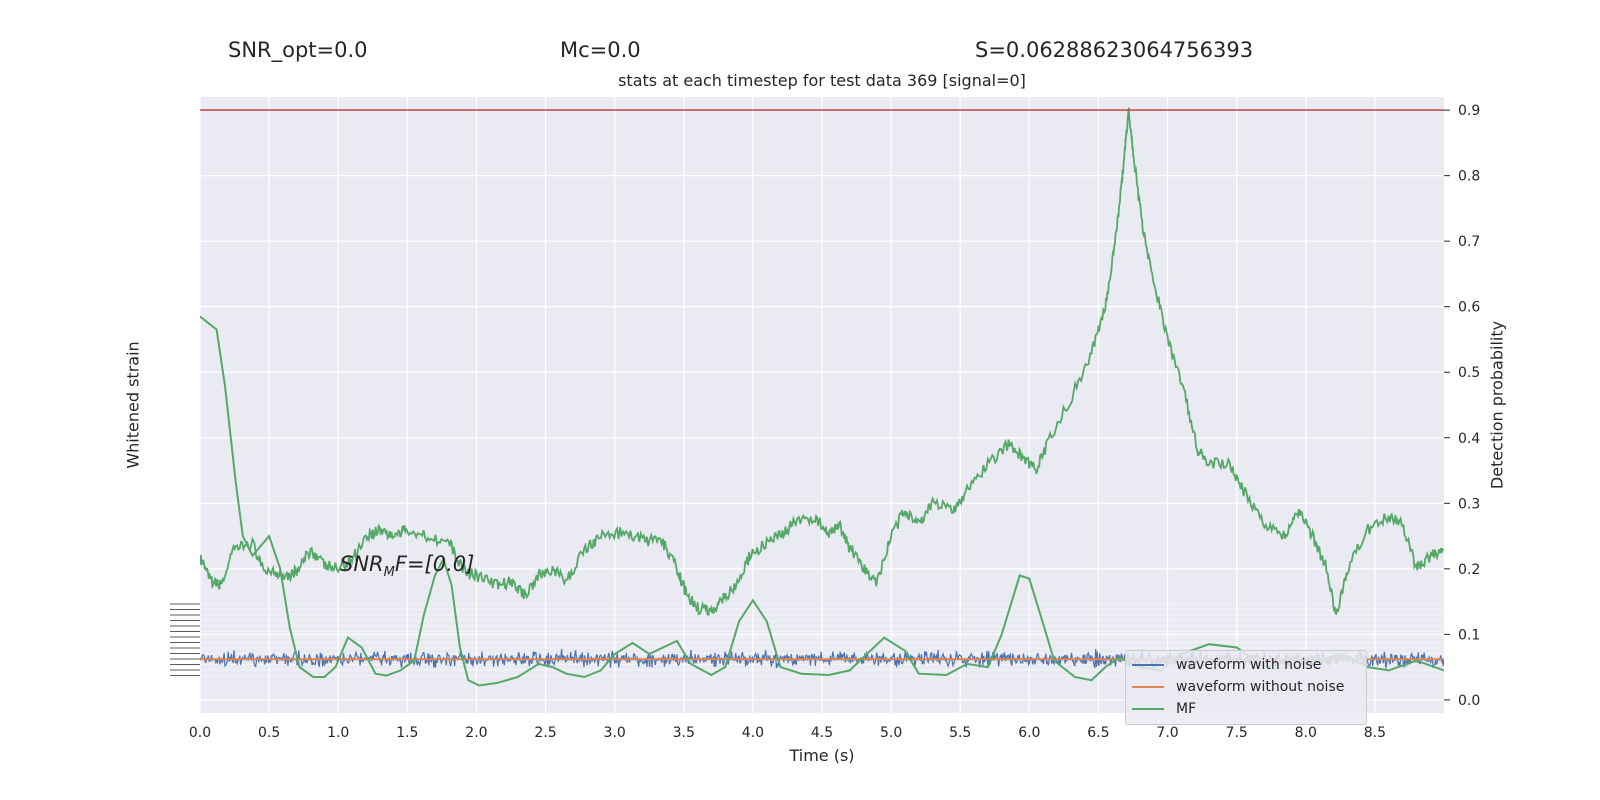 Image resolution: width=1600 pixels, height=800 pixels. What do you see at coordinates (1148, 687) in the screenshot?
I see `legend-swatch-orange` at bounding box center [1148, 687].